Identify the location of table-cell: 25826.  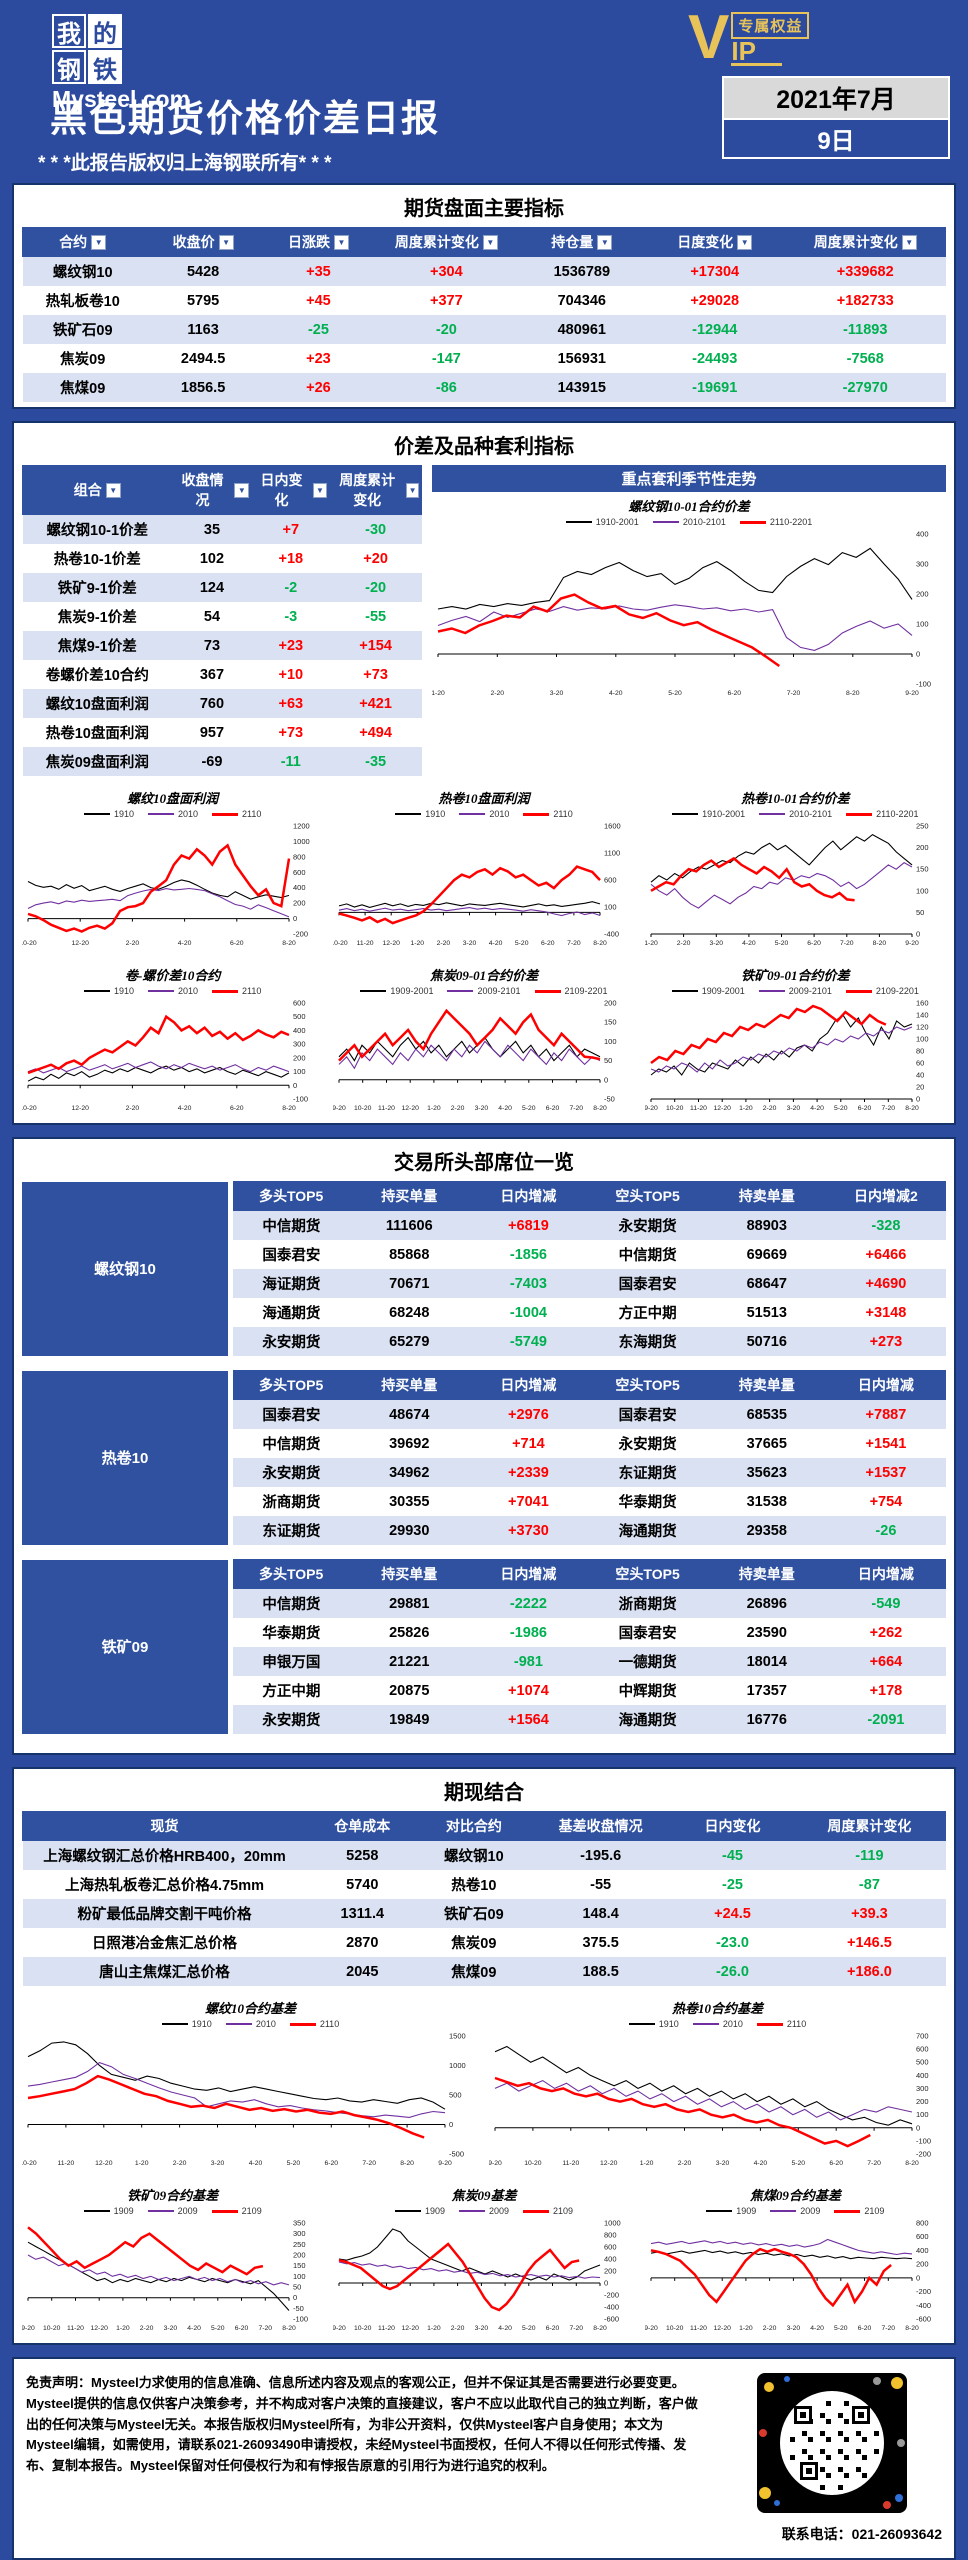
(409, 1632).